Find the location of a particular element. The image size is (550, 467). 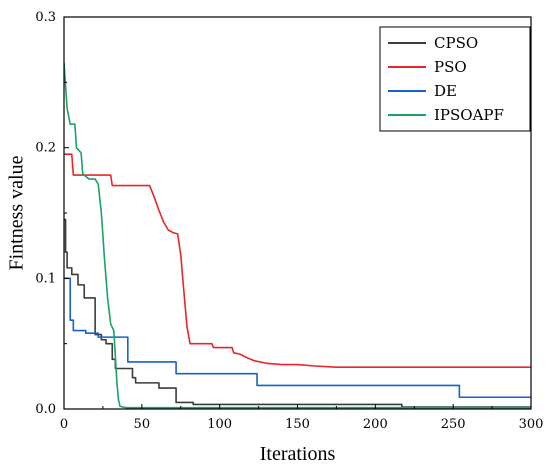

legend-item-ipsoapf: IPSOAPF is located at coordinates (446, 115).